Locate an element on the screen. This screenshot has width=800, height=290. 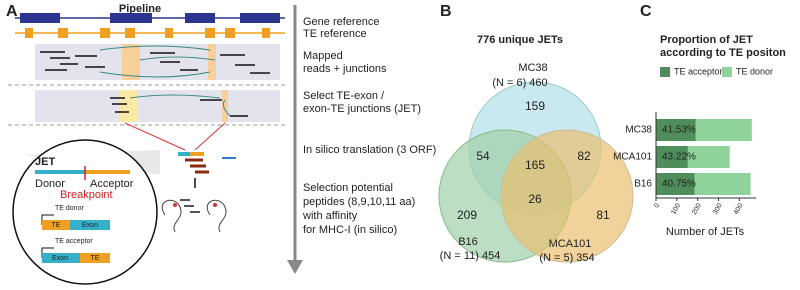
set-name: MC38 is located at coordinates (532, 68).